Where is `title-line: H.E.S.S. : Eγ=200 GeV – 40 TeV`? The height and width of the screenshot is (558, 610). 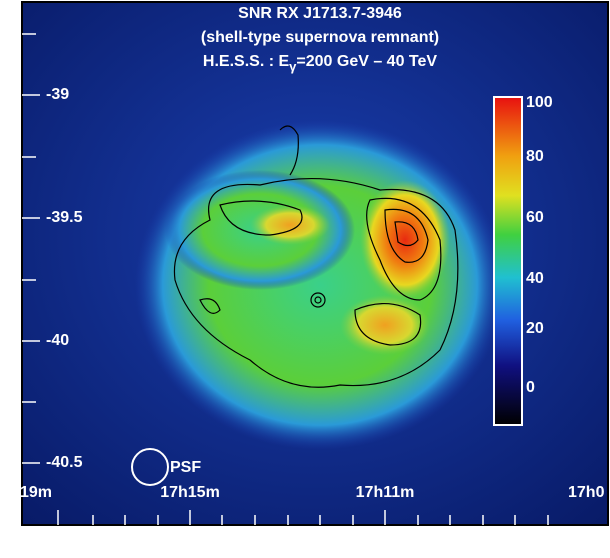 title-line: H.E.S.S. : Eγ=200 GeV – 40 TeV is located at coordinates (320, 63).